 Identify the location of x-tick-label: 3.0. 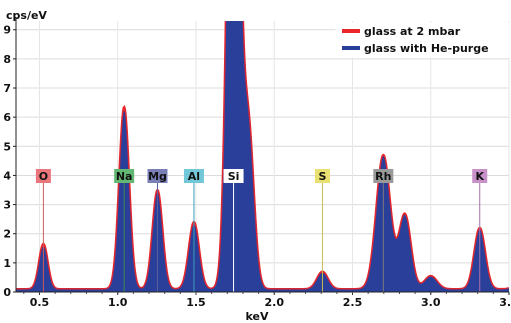
(431, 302).